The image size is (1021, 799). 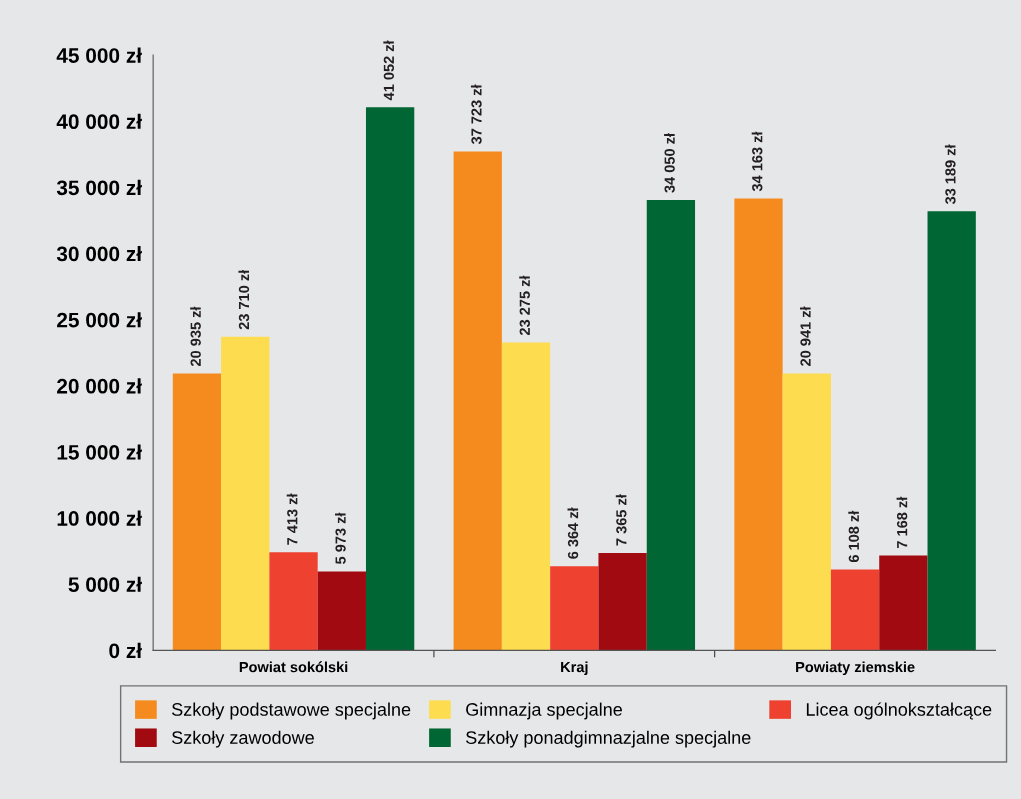 What do you see at coordinates (99, 518) in the screenshot?
I see `y-tick-label: 10 000 zł` at bounding box center [99, 518].